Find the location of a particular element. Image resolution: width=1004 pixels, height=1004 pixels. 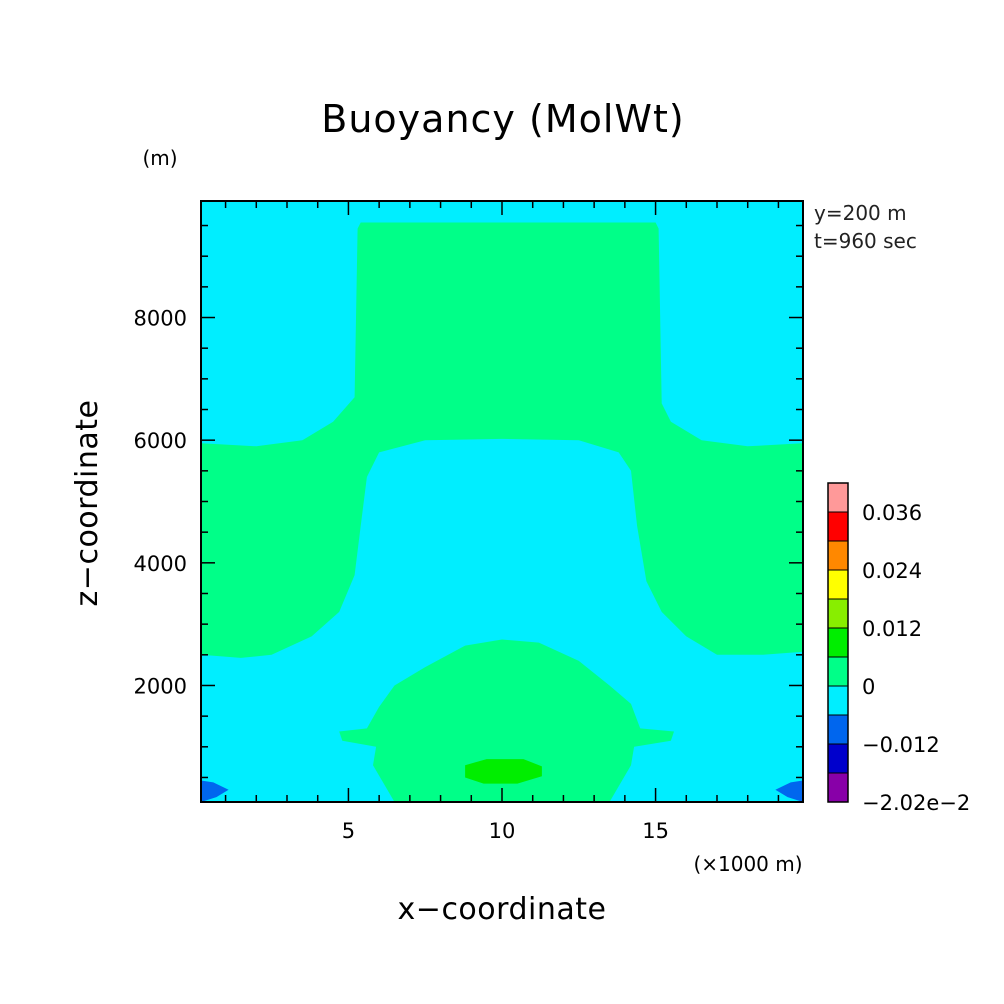

chart-title: Buoyancy (MolWt) is located at coordinates (502, 119).